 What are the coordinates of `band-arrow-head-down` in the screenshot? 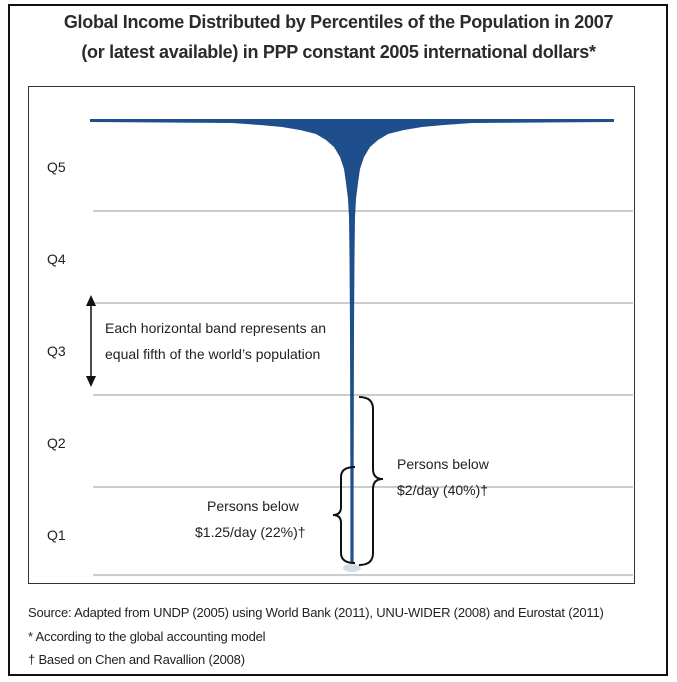 It's located at (91, 381).